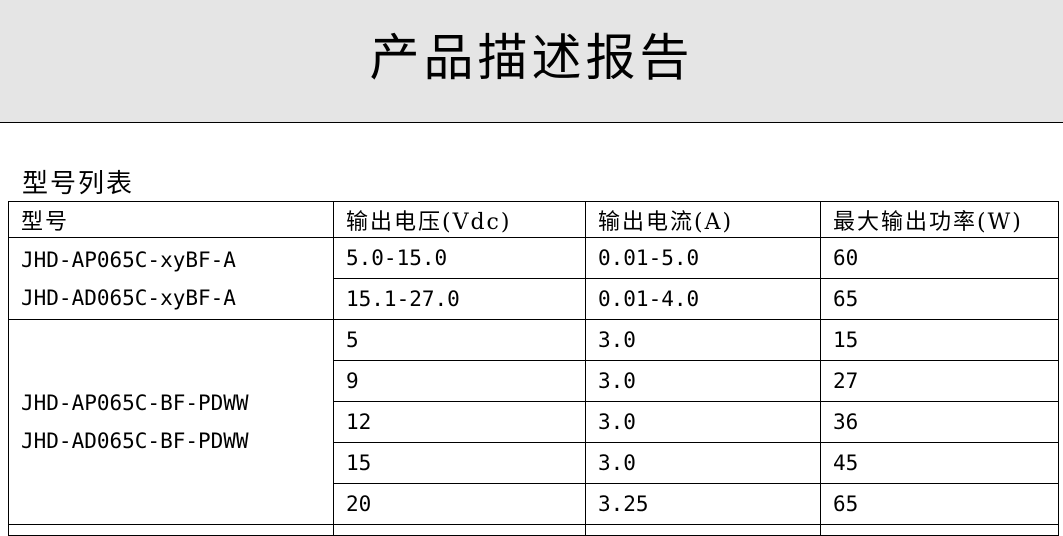 Image resolution: width=1063 pixels, height=536 pixels. What do you see at coordinates (128, 259) in the screenshot?
I see `model-name: JHD-AP065C-xyBF-A` at bounding box center [128, 259].